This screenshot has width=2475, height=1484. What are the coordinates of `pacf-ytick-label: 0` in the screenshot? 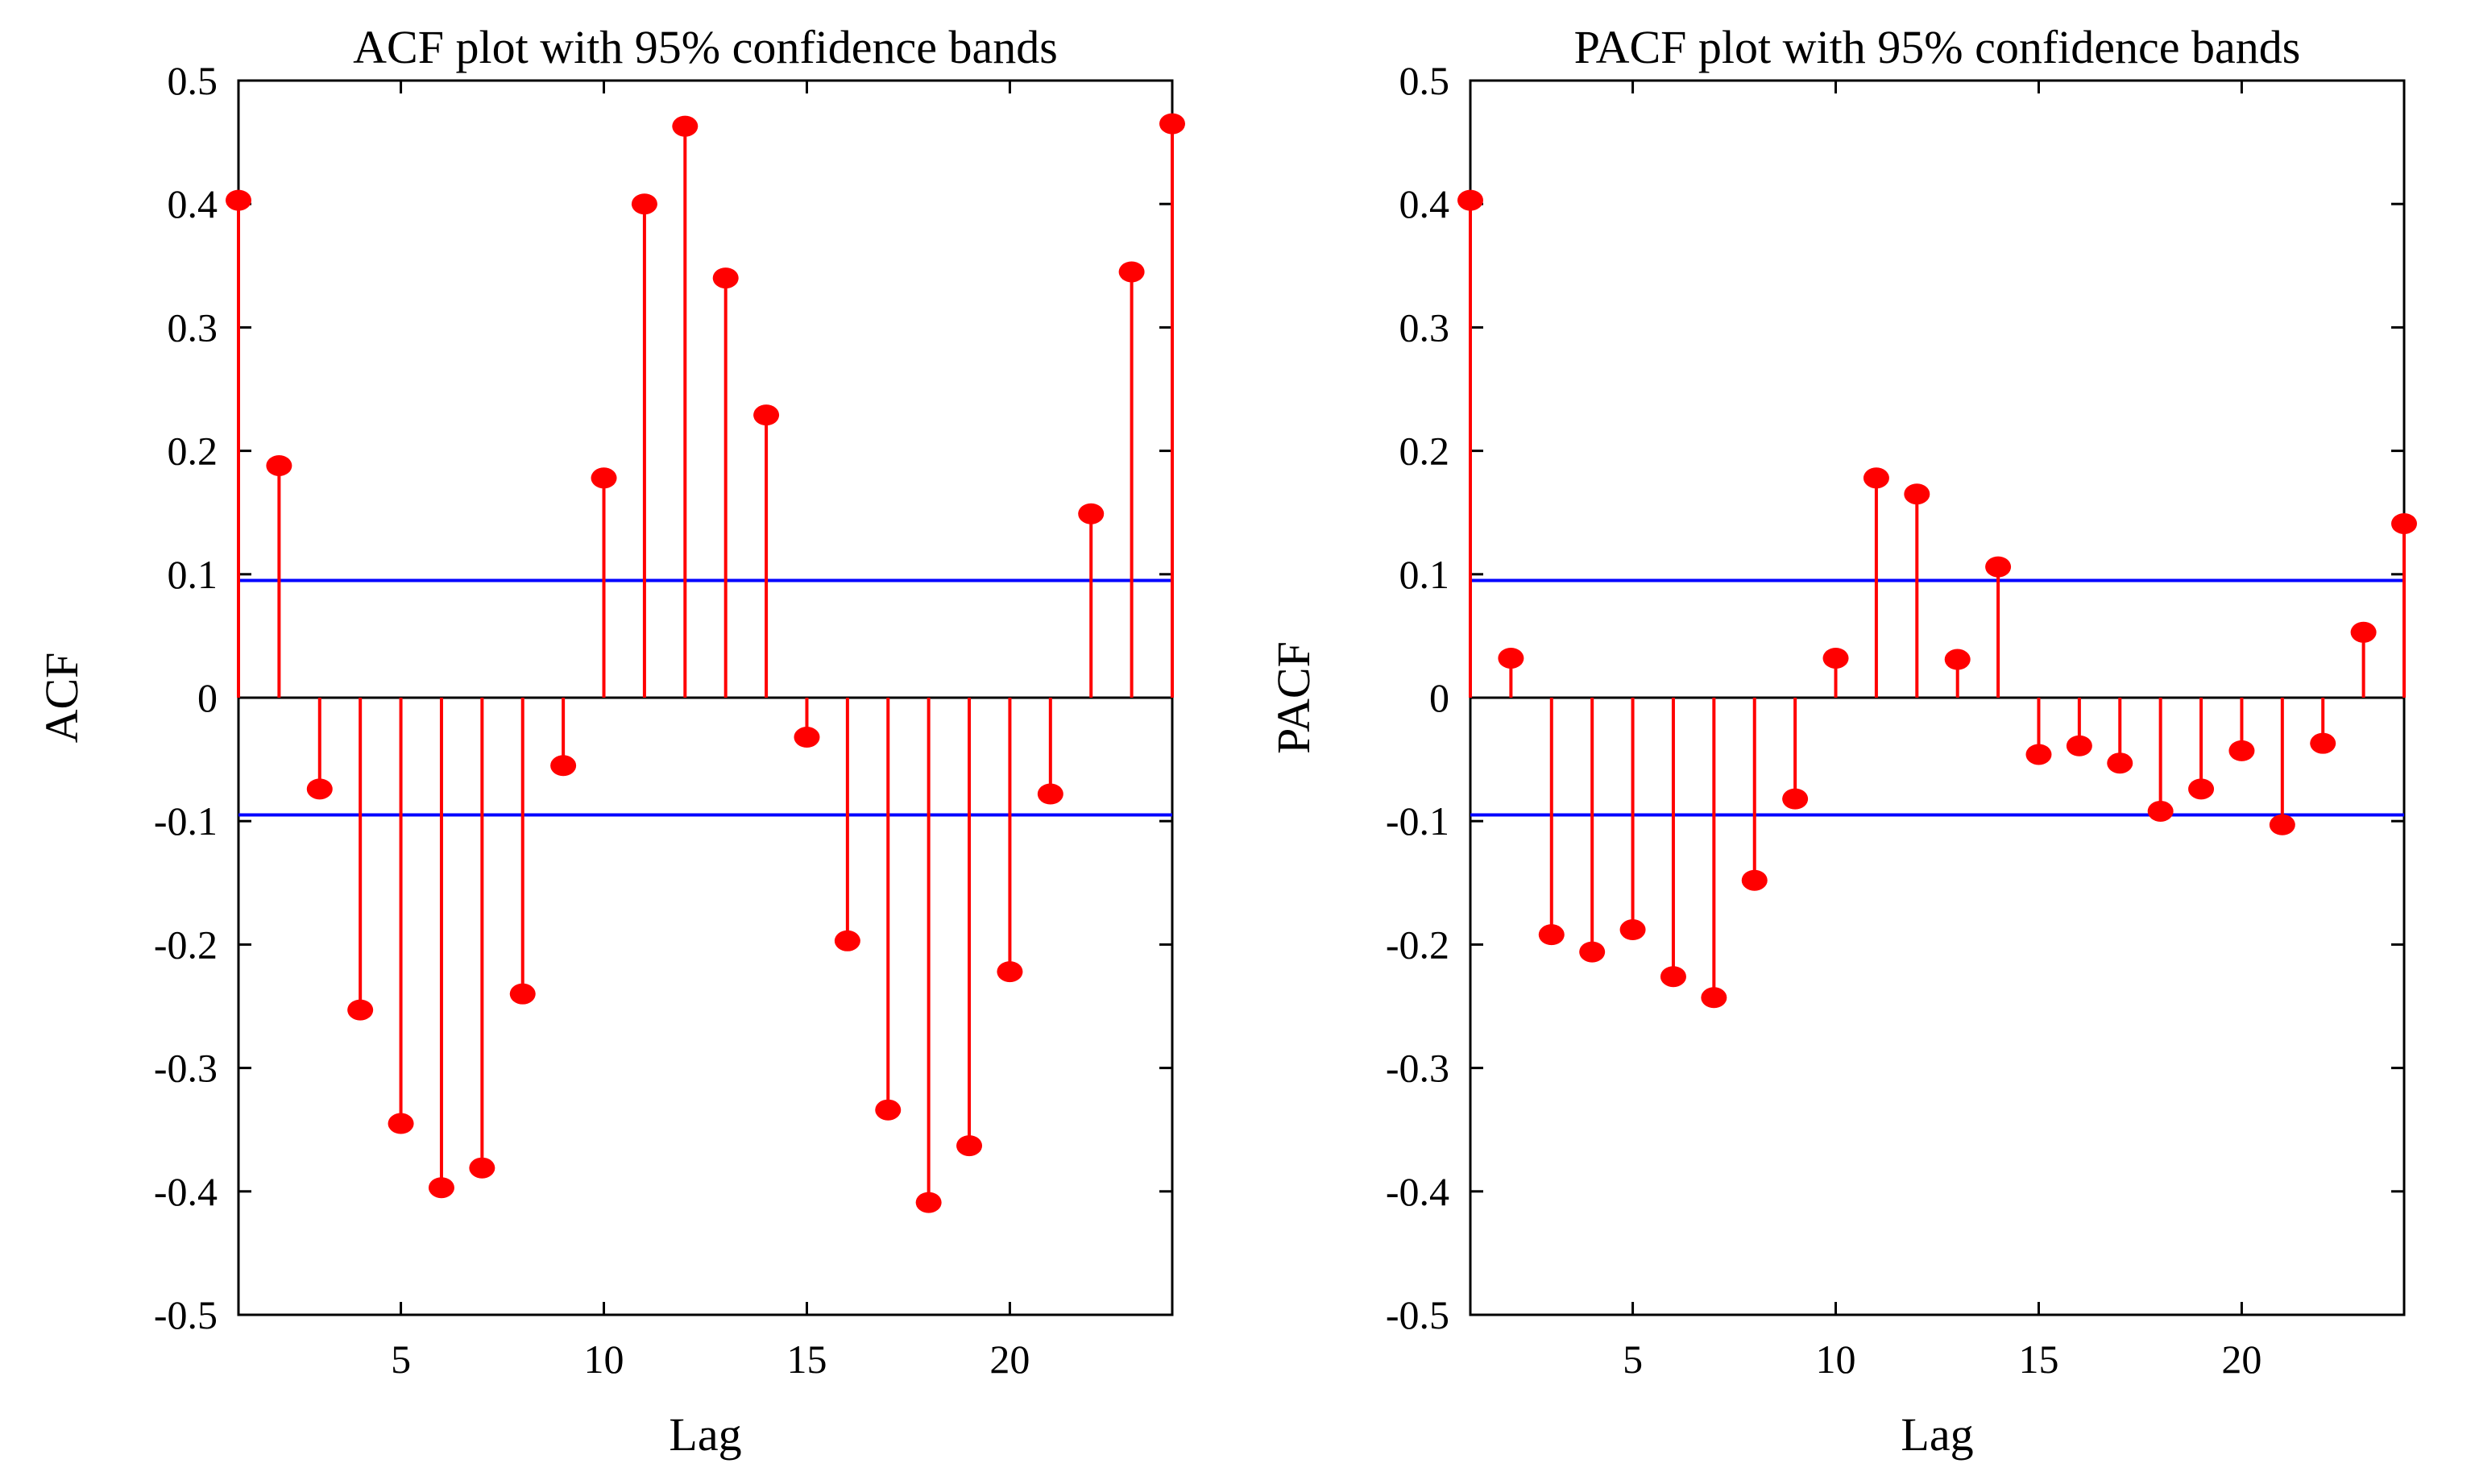 It's located at (1439, 697).